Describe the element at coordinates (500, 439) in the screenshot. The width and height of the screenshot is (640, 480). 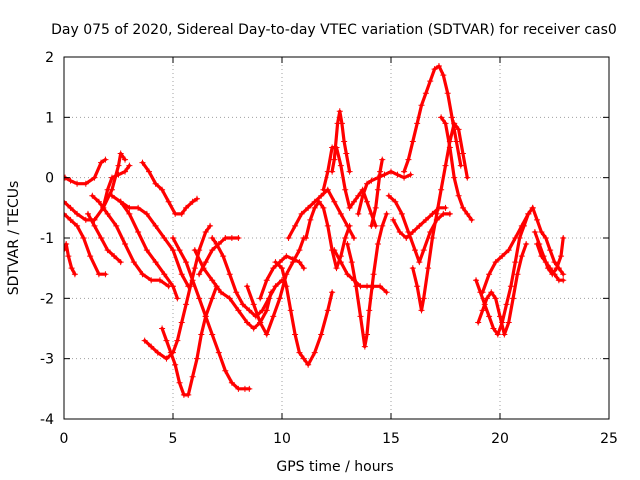
I see `x-tick-label: 20` at that location.